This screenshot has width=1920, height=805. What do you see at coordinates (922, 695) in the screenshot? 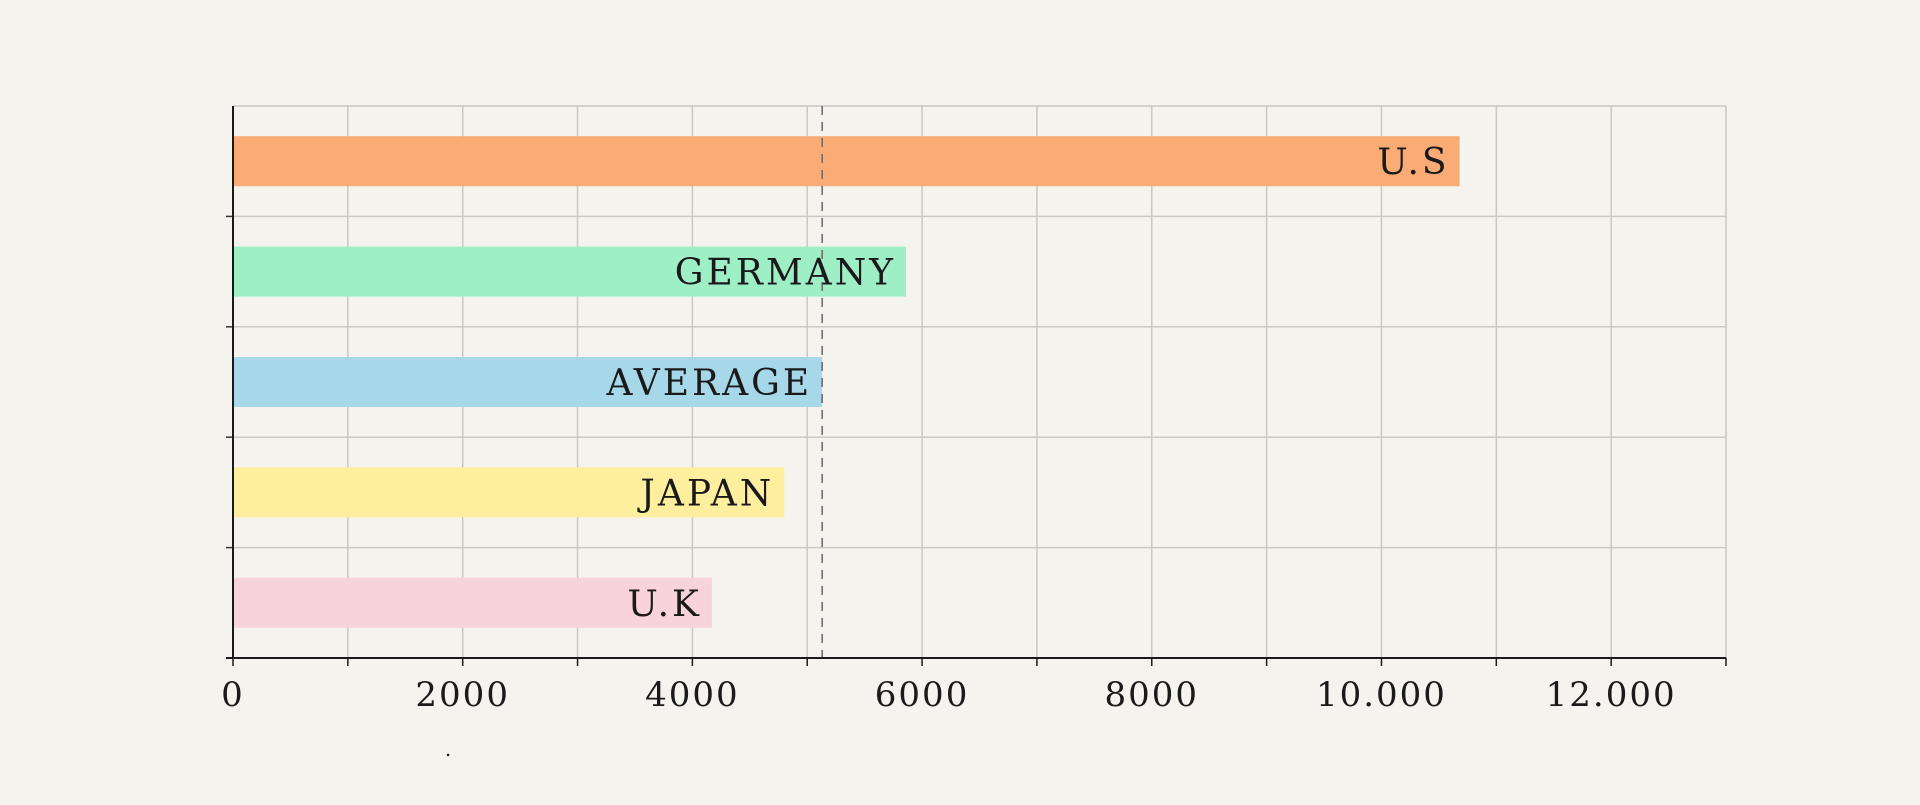
I see `x-tick-label: 6000` at bounding box center [922, 695].